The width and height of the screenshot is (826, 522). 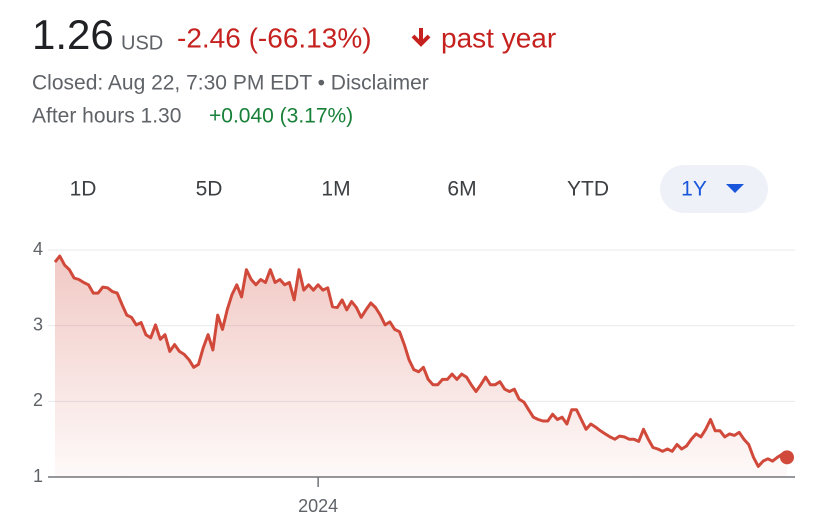 What do you see at coordinates (83, 189) in the screenshot?
I see `range-tab: 1D` at bounding box center [83, 189].